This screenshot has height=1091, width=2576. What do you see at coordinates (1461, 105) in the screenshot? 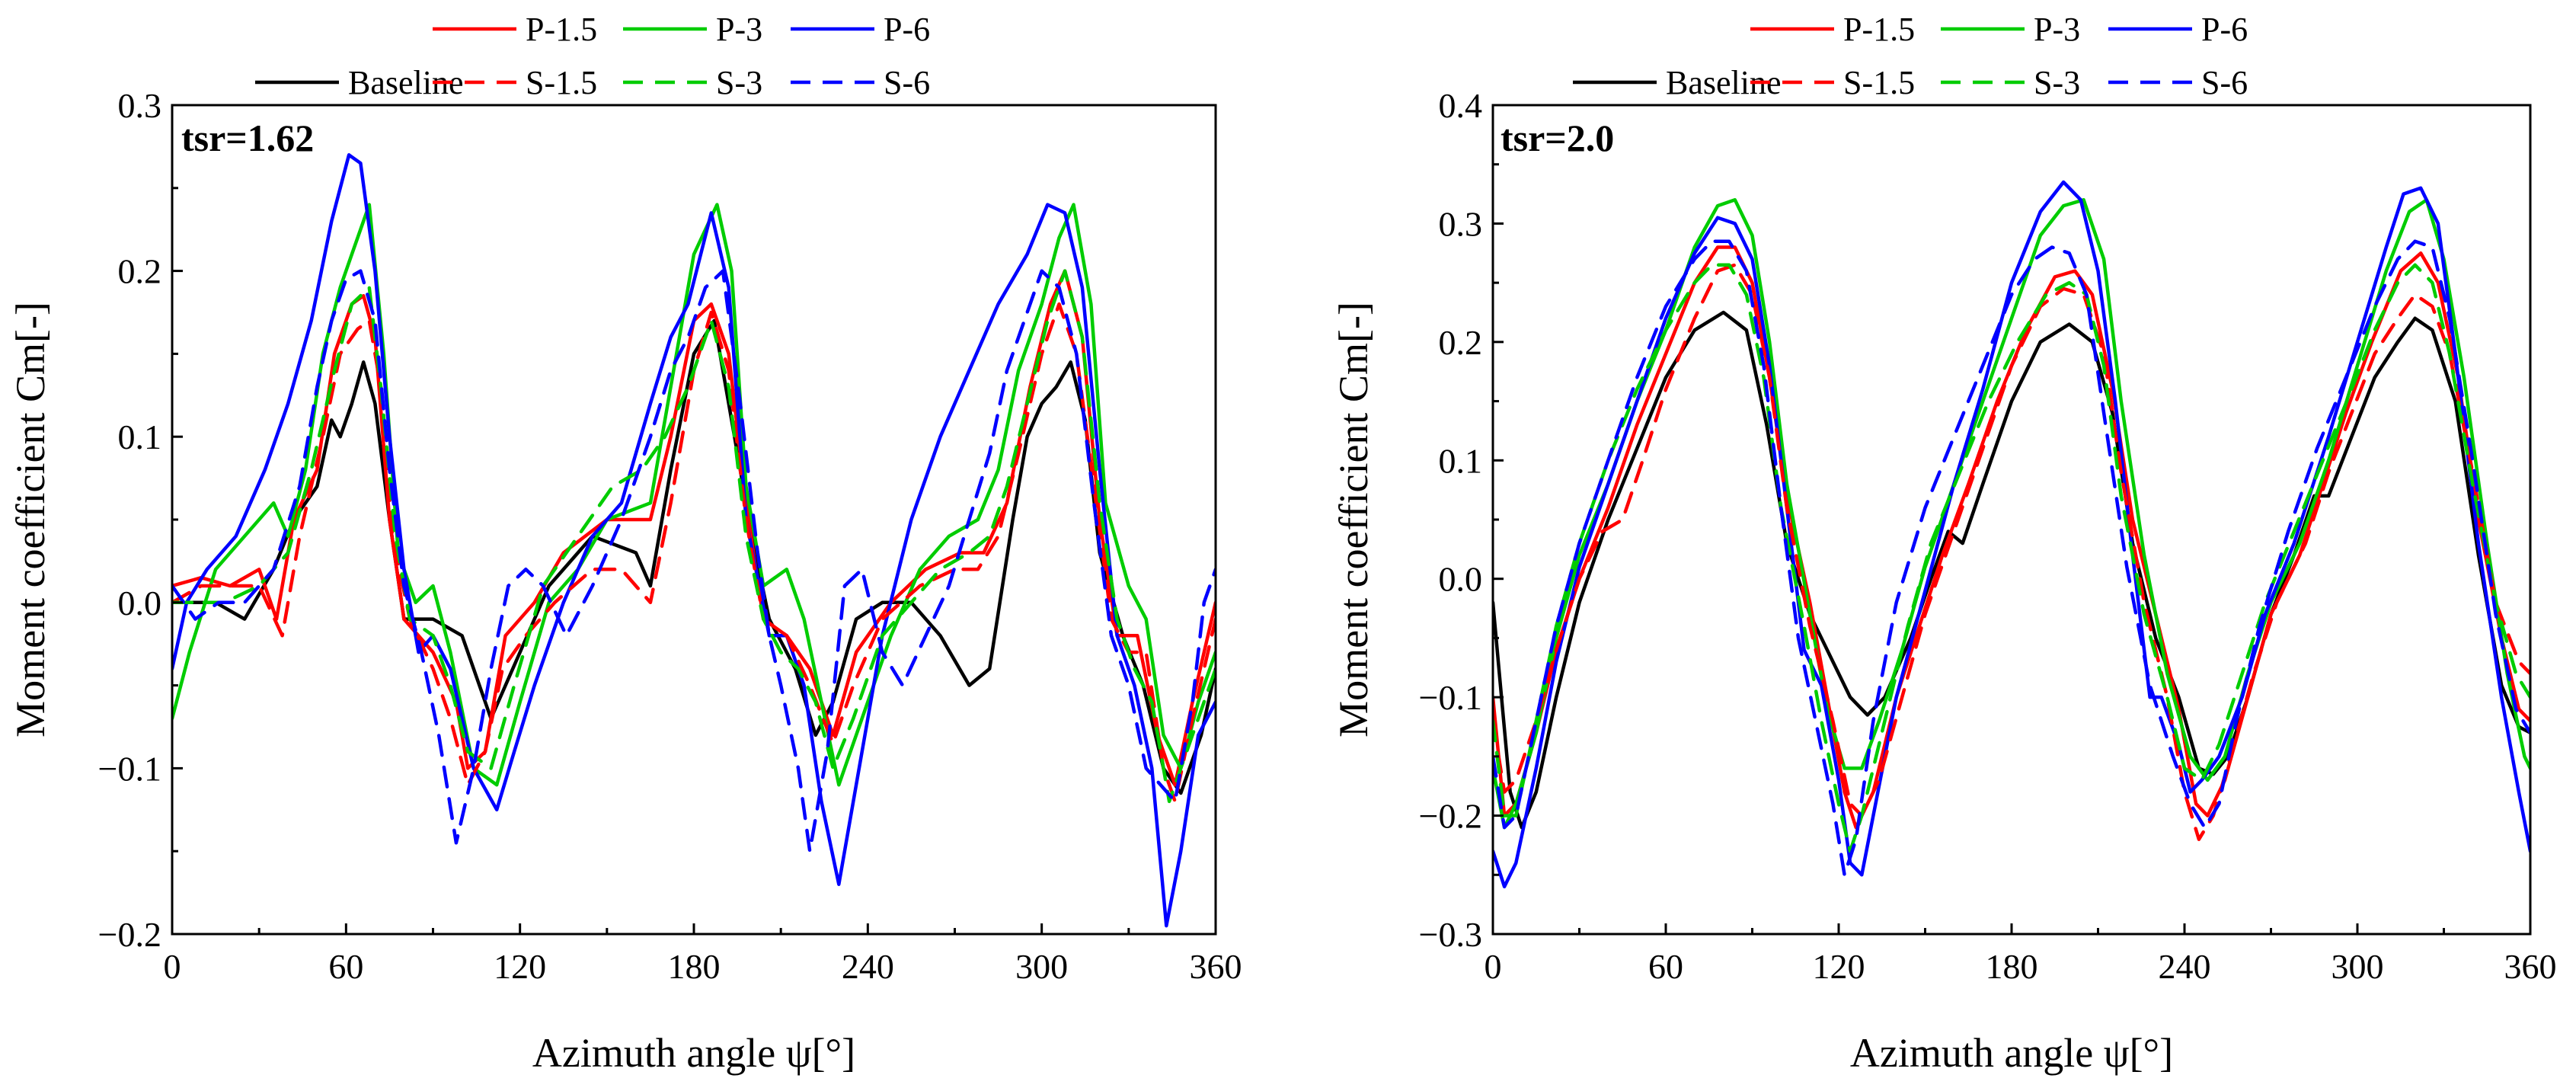
I see `y-tick-label: 0.4` at bounding box center [1461, 105].